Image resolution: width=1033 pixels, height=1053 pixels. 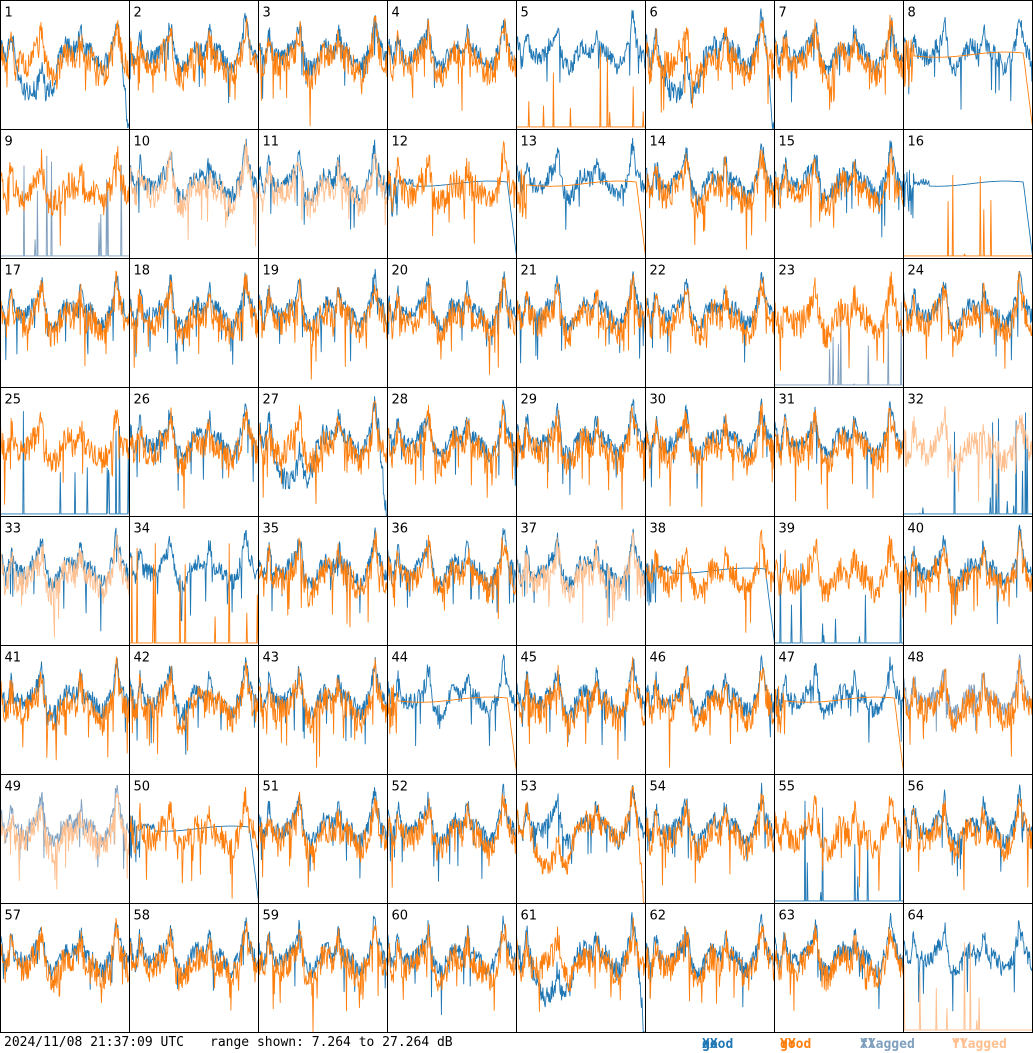 What do you see at coordinates (142, 916) in the screenshot?
I see `panel-label-58: 58` at bounding box center [142, 916].